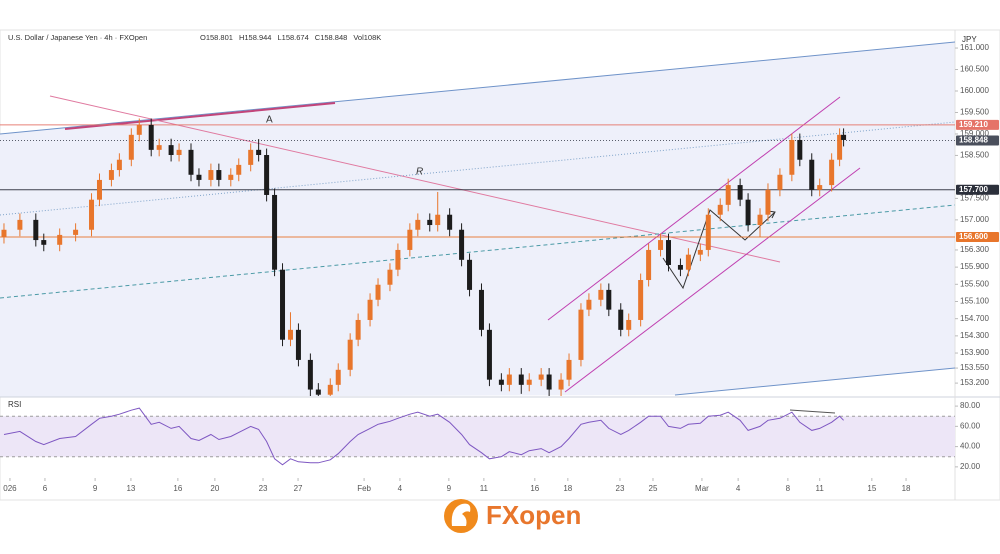 The height and width of the screenshot is (554, 1000). I want to click on logo: FXopen, so click(512, 516).